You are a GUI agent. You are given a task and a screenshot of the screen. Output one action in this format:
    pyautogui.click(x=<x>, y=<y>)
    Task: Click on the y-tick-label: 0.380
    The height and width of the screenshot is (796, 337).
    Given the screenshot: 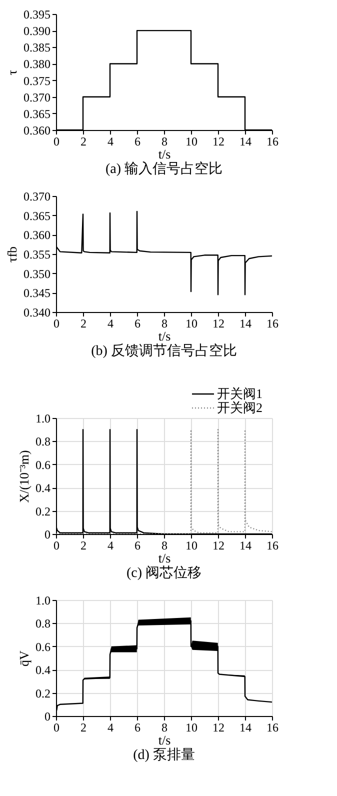 What is the action you would take?
    pyautogui.click(x=37, y=64)
    